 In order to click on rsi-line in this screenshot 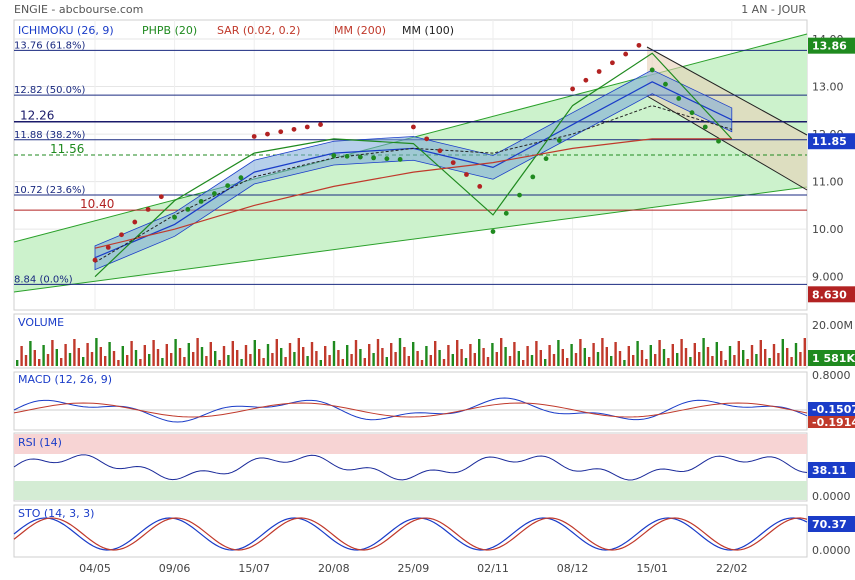, I will do `click(410, 467)`.